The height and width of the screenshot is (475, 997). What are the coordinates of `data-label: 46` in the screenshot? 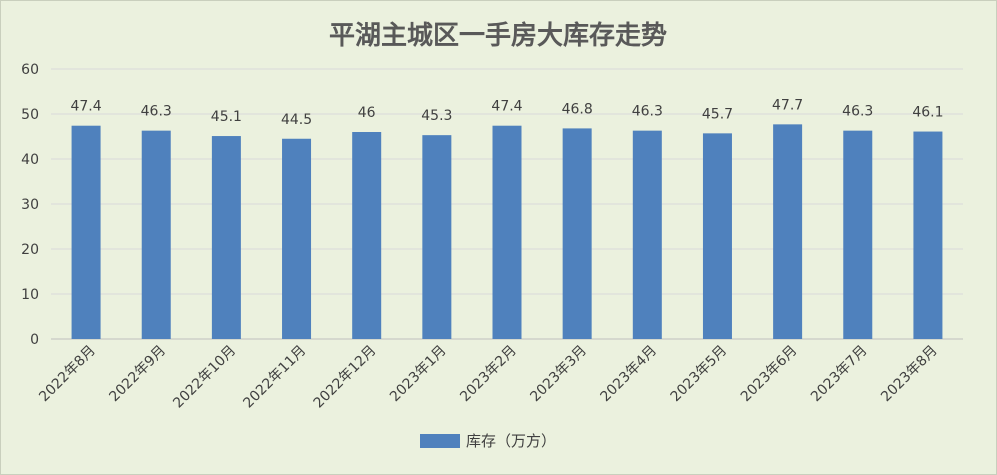 It's located at (367, 113).